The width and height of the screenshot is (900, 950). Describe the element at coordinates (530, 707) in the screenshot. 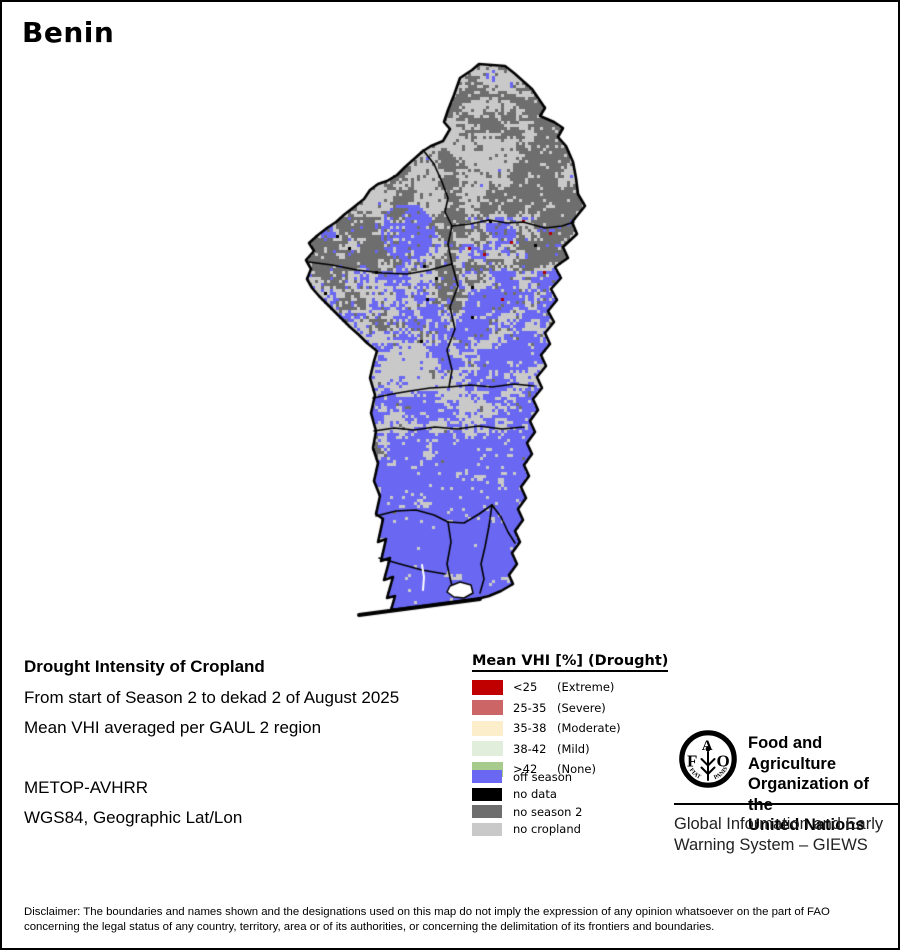

I see `legend-range: 25-35` at that location.